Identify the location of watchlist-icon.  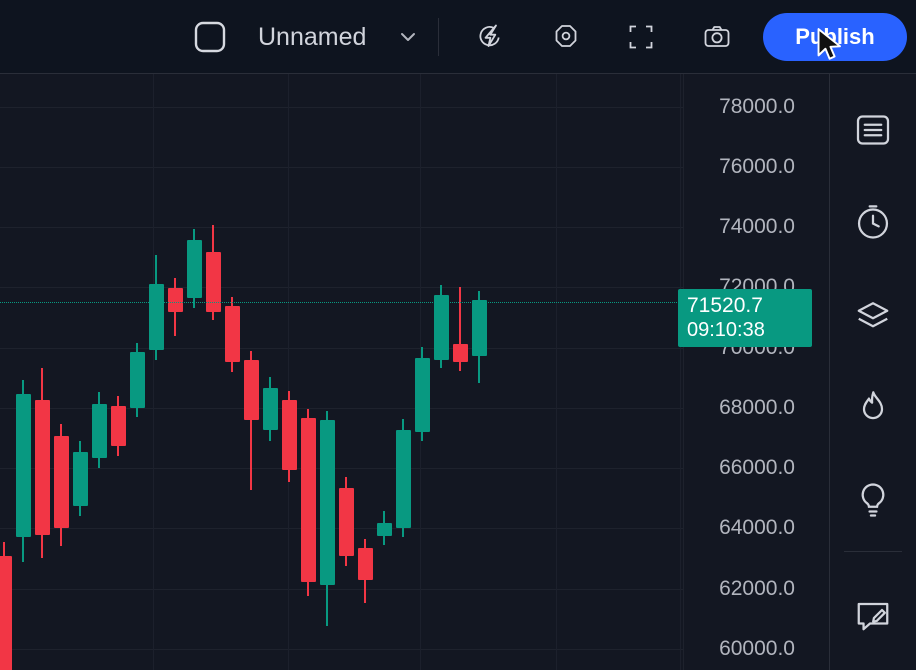
(873, 130).